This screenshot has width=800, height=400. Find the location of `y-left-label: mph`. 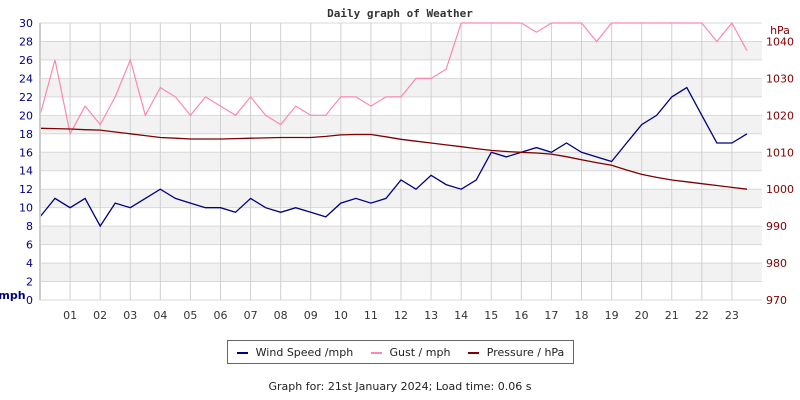

y-left-label: mph is located at coordinates (13, 295).